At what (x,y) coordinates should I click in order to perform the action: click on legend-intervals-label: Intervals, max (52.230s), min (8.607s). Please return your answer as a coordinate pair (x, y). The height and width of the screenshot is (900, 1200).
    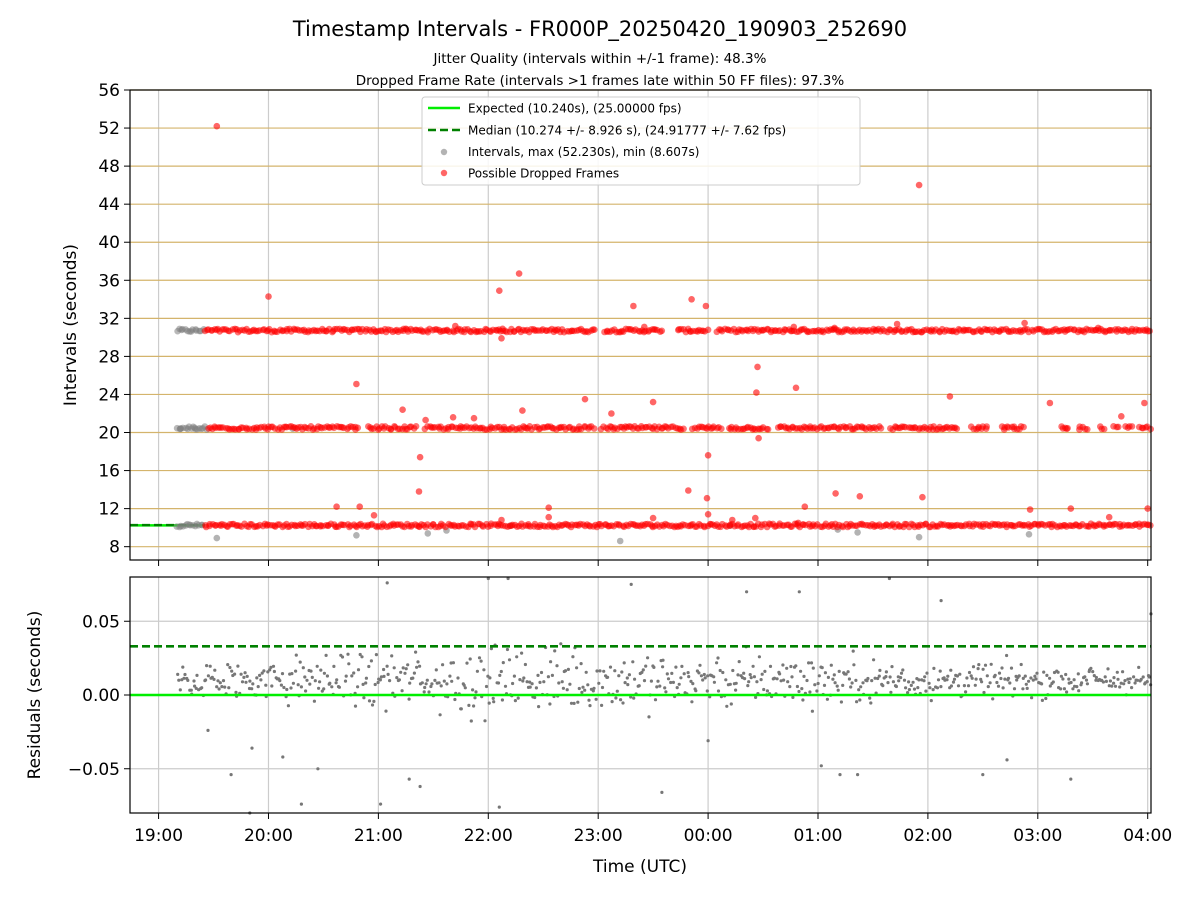
    Looking at the image, I should click on (583, 152).